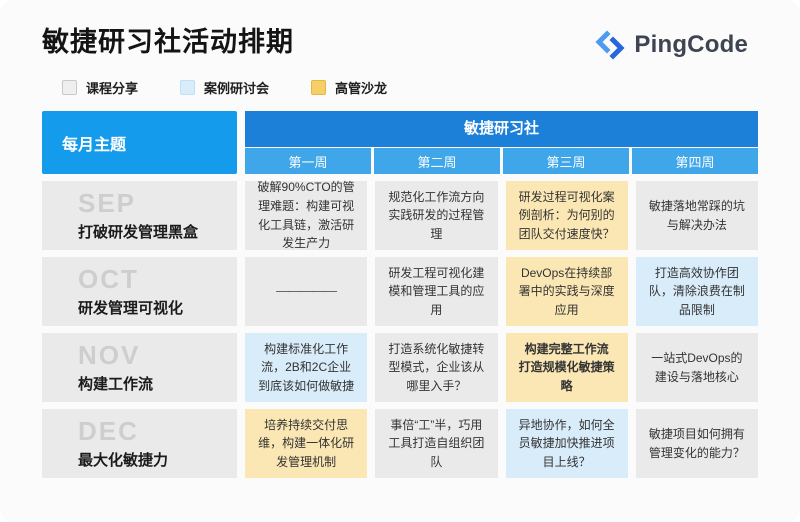 This screenshot has width=800, height=522. Describe the element at coordinates (139, 142) in the screenshot. I see `column-header-monthly-theme: 每月主题` at that location.